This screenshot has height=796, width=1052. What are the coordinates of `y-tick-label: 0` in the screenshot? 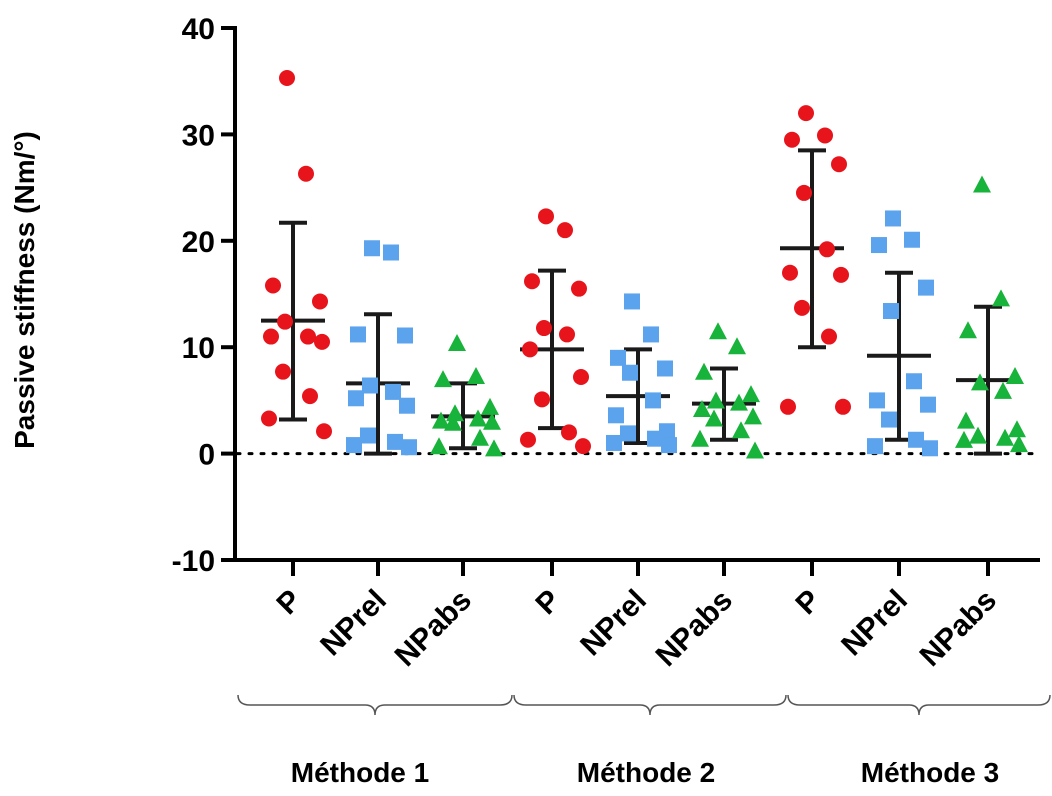 It's located at (206, 455).